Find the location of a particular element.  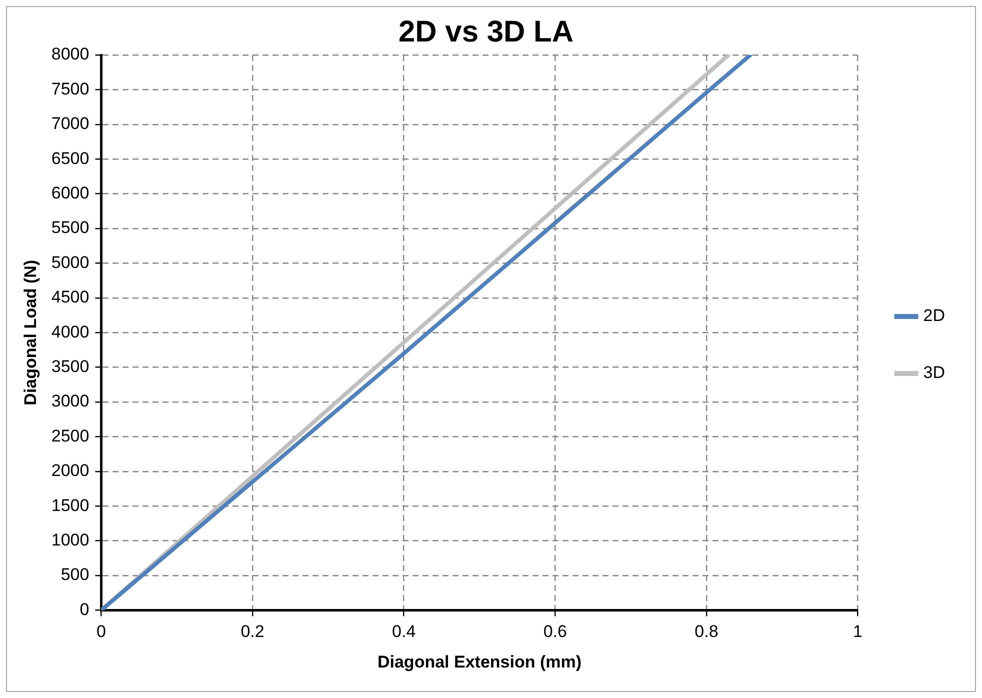

x-tick-label: 0.8 is located at coordinates (706, 632).